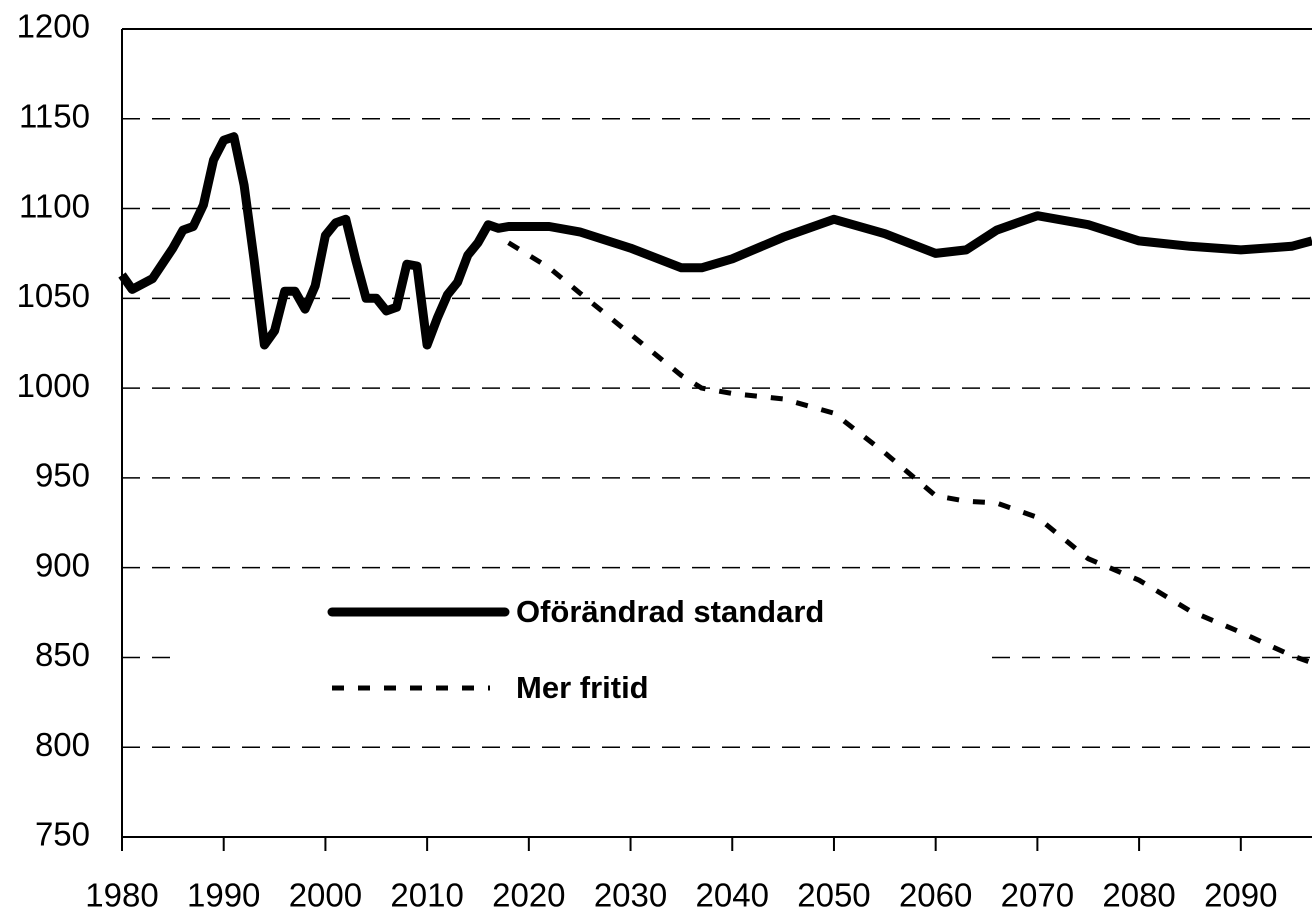  What do you see at coordinates (582, 687) in the screenshot?
I see `legend-label: Mer fritid` at bounding box center [582, 687].